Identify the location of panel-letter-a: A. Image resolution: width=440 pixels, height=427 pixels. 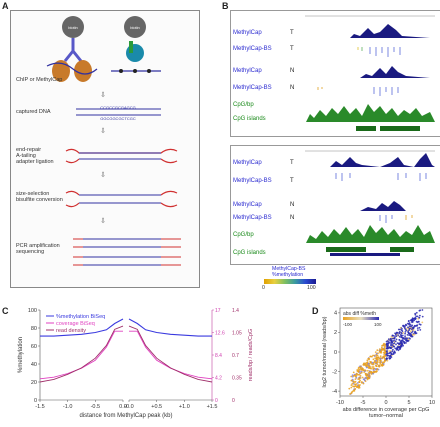
(5, 6).